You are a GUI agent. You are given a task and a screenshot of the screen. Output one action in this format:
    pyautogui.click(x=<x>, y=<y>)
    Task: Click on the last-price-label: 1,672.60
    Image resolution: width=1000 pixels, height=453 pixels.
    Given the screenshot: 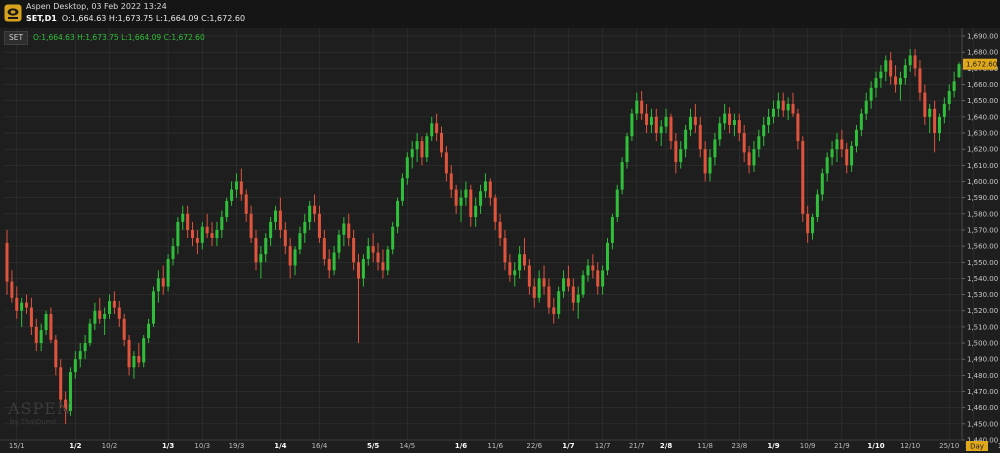 What is the action you would take?
    pyautogui.click(x=981, y=65)
    